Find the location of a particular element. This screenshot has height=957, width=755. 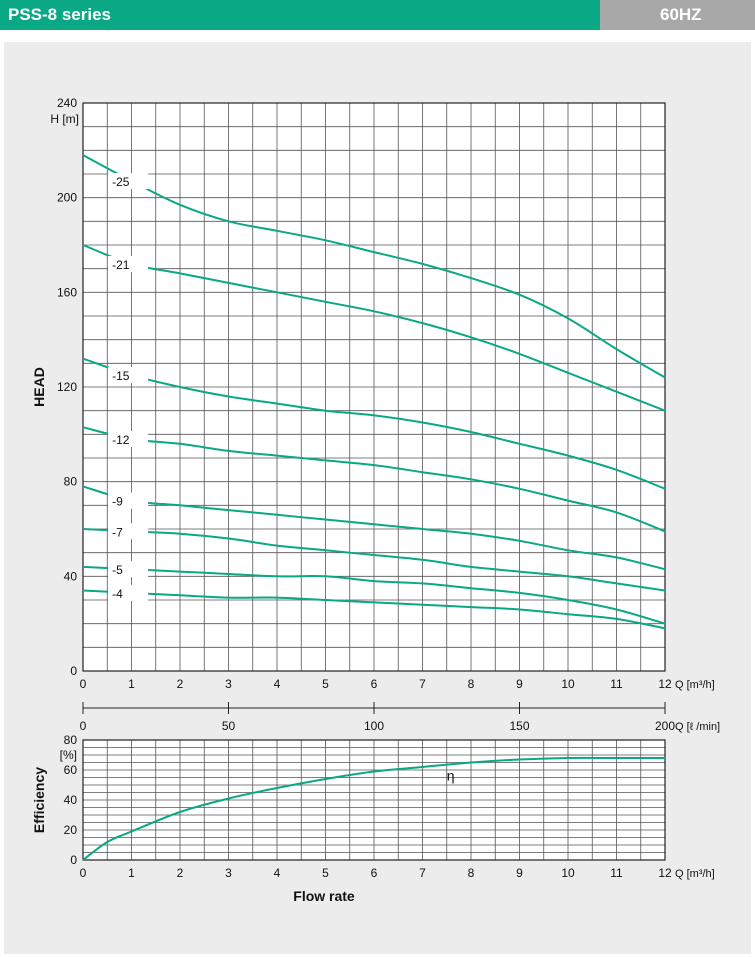

efficiency-curve is located at coordinates (373, 808).